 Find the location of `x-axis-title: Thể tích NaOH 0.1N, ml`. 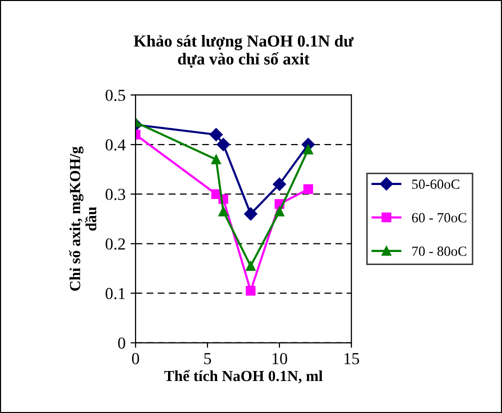

x-axis-title: Thể tích NaOH 0.1N, ml is located at coordinates (243, 377).